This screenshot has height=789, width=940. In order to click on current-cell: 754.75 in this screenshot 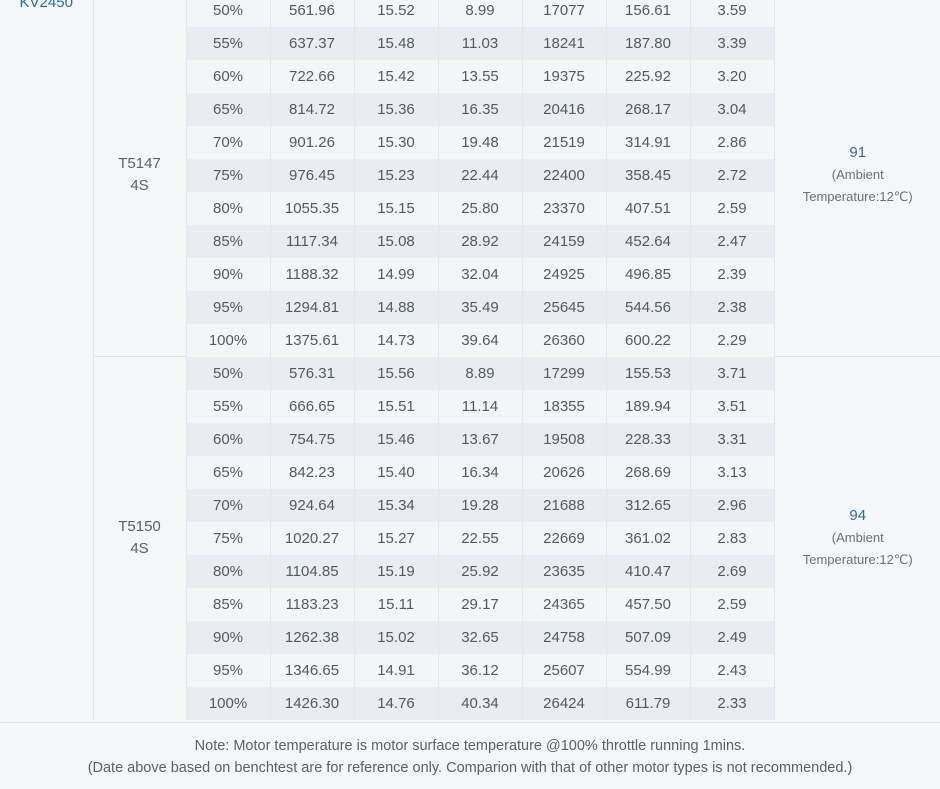, I will do `click(312, 439)`.